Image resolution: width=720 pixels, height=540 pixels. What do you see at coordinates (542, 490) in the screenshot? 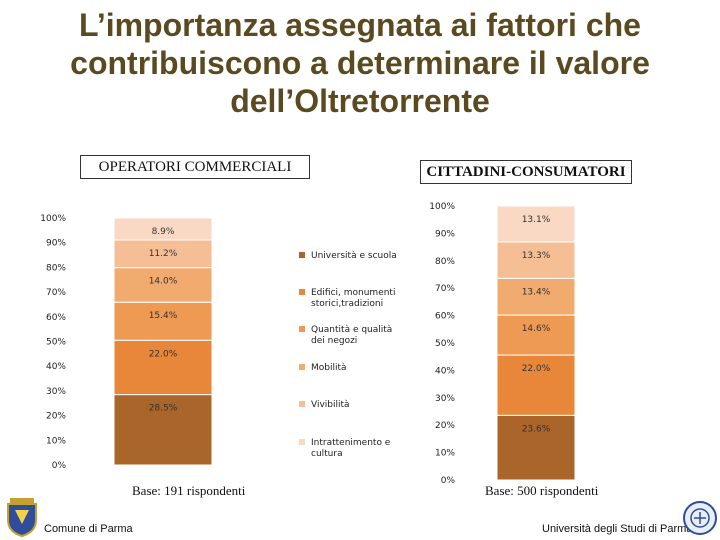
I see `cittadini-base: Base: 500 rispondenti` at bounding box center [542, 490].